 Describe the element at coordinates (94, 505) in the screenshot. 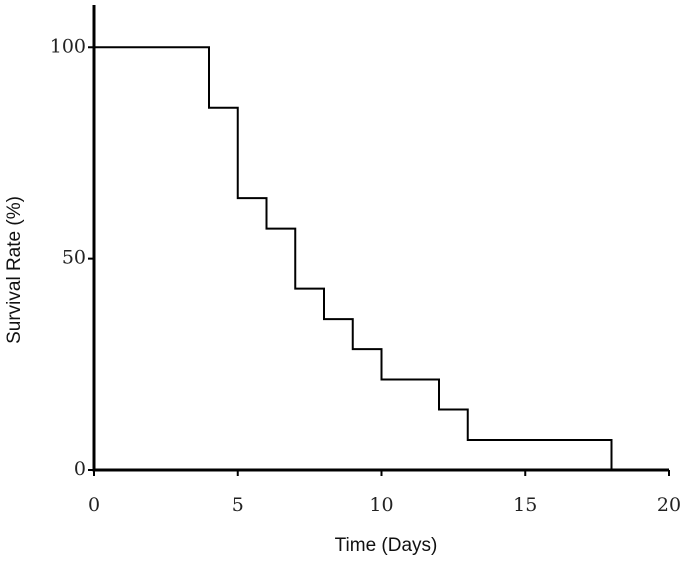

I see `x-tick-label: 0` at that location.